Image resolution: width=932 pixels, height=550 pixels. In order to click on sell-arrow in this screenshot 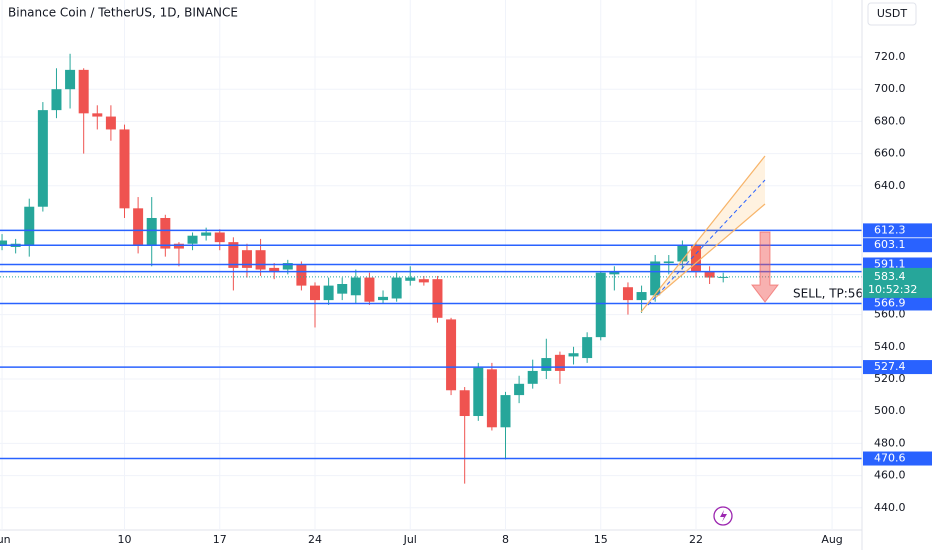, I will do `click(765, 267)`.